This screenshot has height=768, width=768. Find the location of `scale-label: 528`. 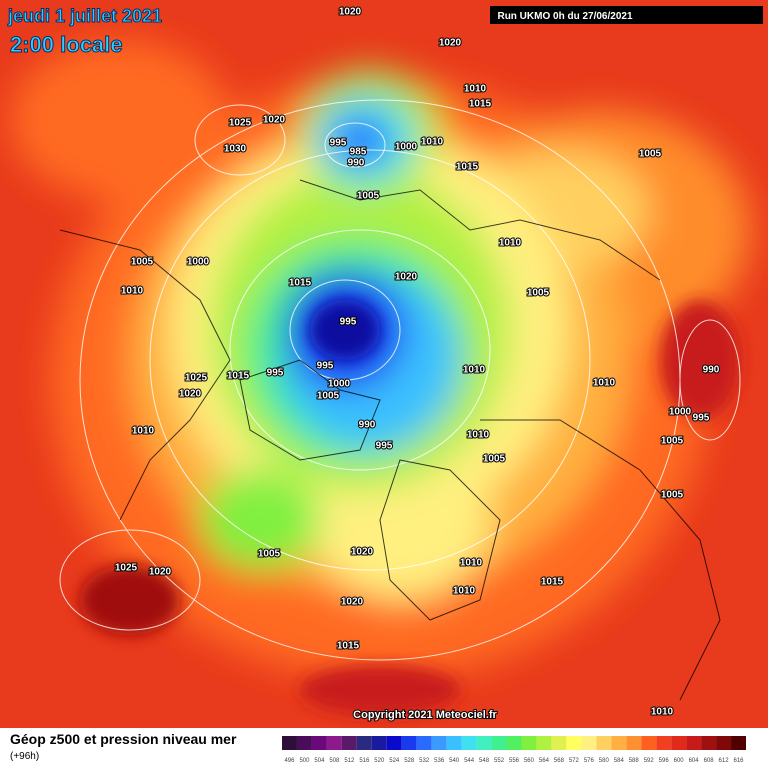

scale-label: 528 is located at coordinates (409, 761).